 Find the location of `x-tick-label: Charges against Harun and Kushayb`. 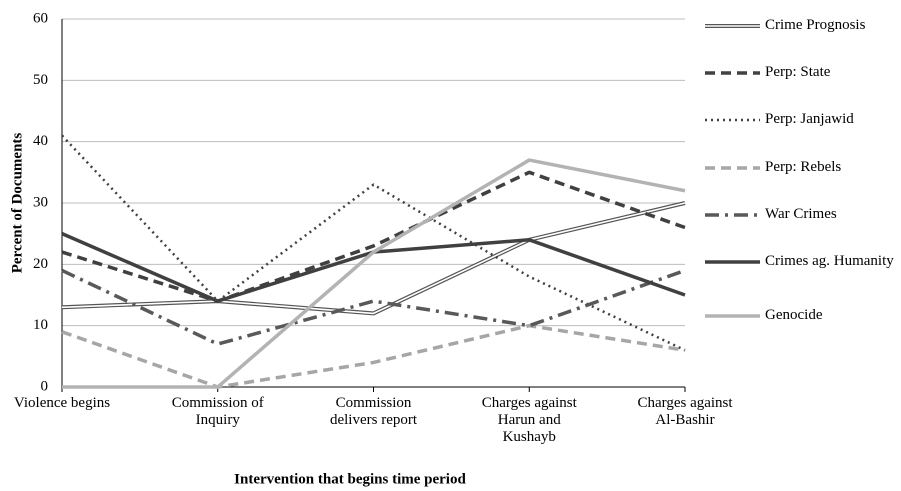

x-tick-label: Charges against Harun and Kushayb is located at coordinates (529, 420).